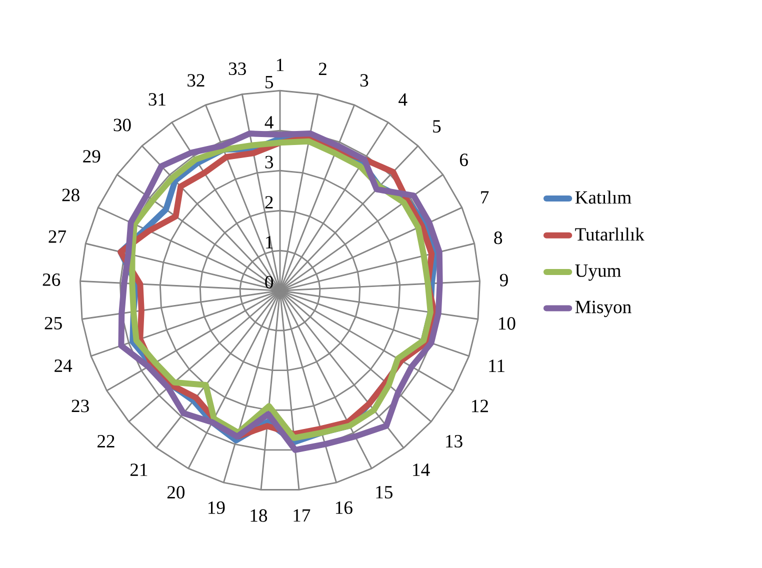 The image size is (762, 568). Describe the element at coordinates (71, 195) in the screenshot. I see `spoke-label: 28` at that location.